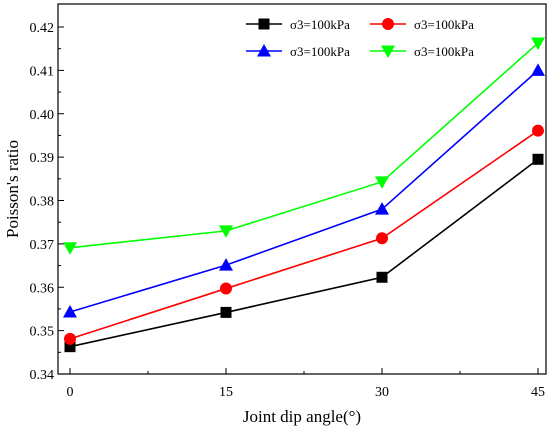 The height and width of the screenshot is (432, 550). Describe the element at coordinates (42, 332) in the screenshot. I see `y-tick-label: 0.35` at that location.